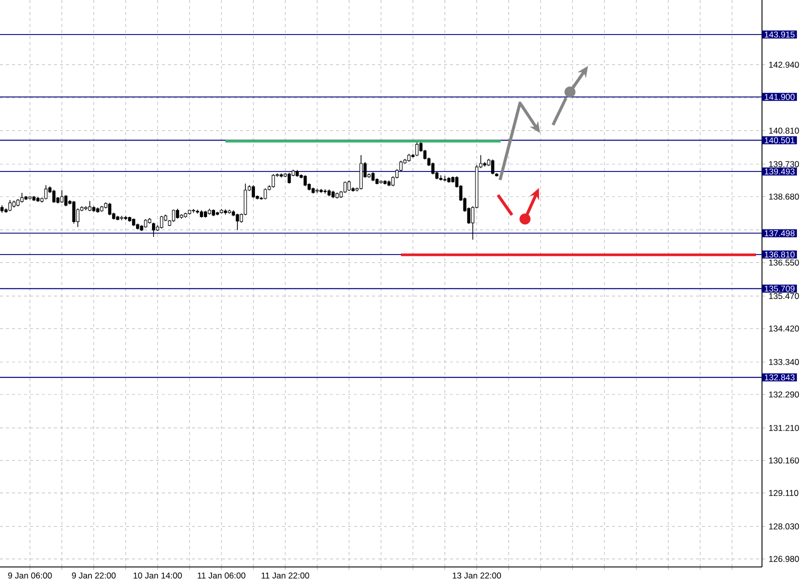 This screenshot has width=807, height=584. Describe the element at coordinates (784, 263) in the screenshot. I see `y-tick-label: 136.550` at that location.